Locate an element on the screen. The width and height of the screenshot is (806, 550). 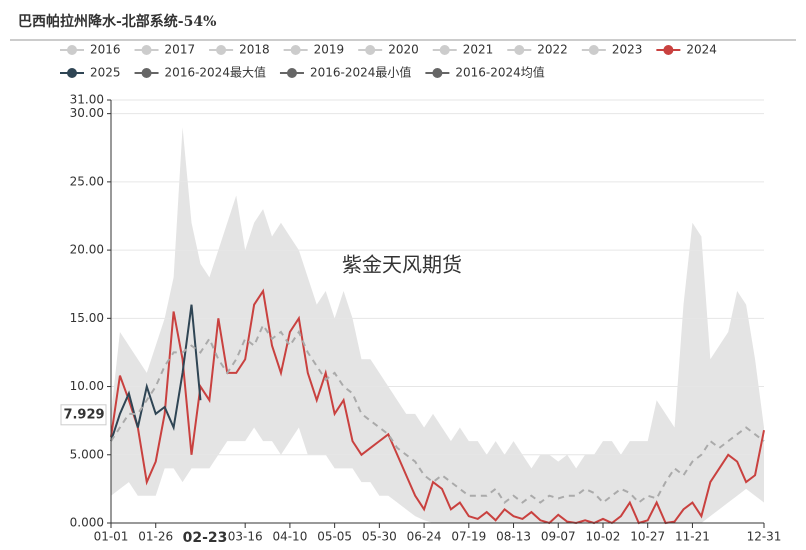
legend-item: 2018 is located at coordinates (239, 50).